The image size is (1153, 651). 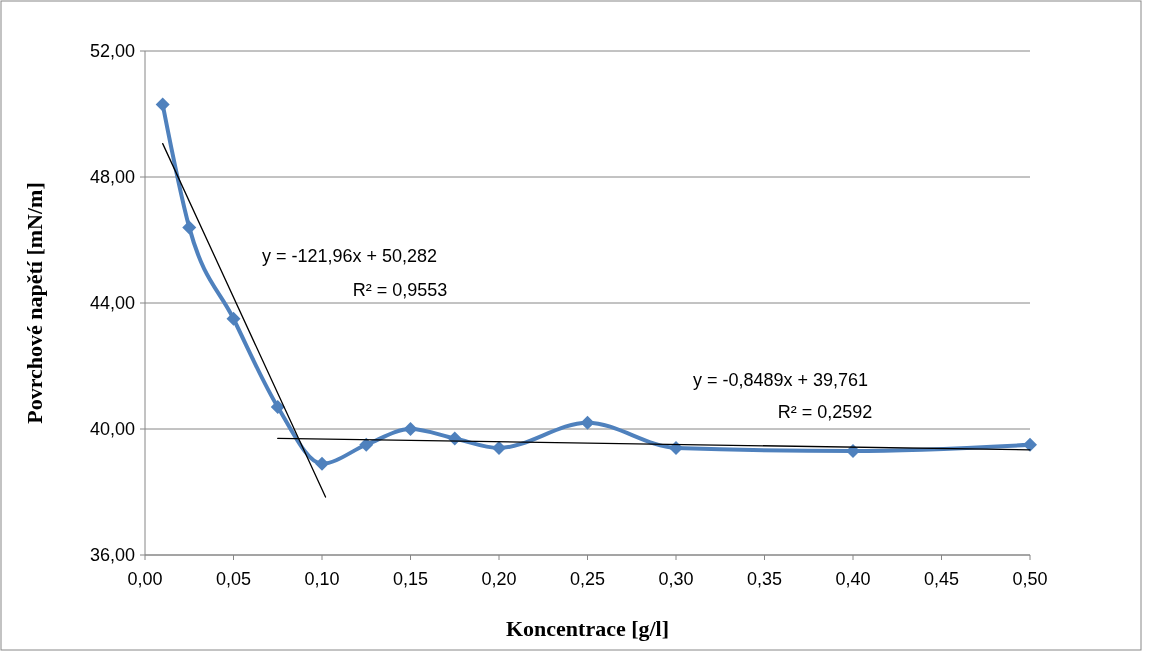 I want to click on x-tick-label: 0,45, so click(x=941, y=579).